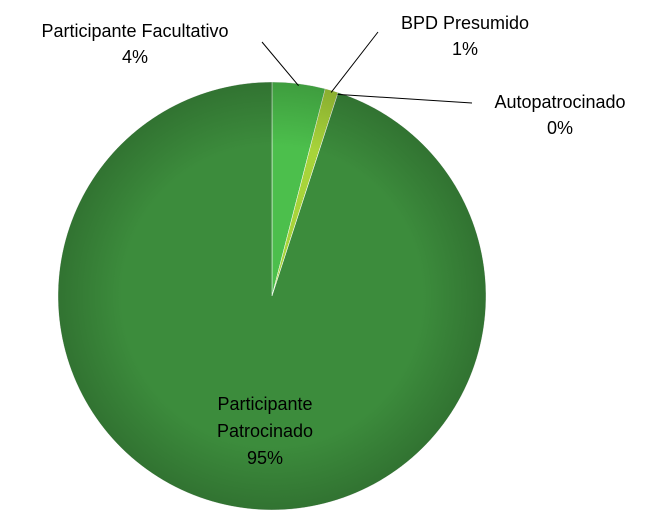  I want to click on slice-label: Participante Facultativo, so click(134, 31).